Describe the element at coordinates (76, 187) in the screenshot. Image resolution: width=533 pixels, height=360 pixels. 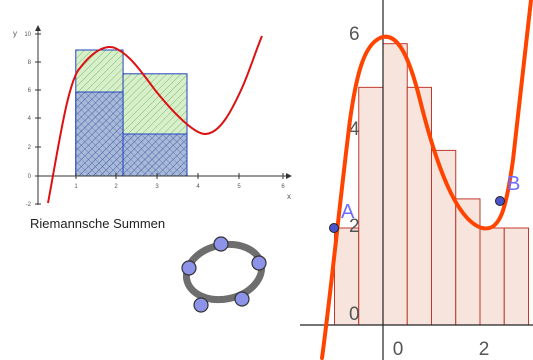
I see `left-x-tick-label: 1` at that location.